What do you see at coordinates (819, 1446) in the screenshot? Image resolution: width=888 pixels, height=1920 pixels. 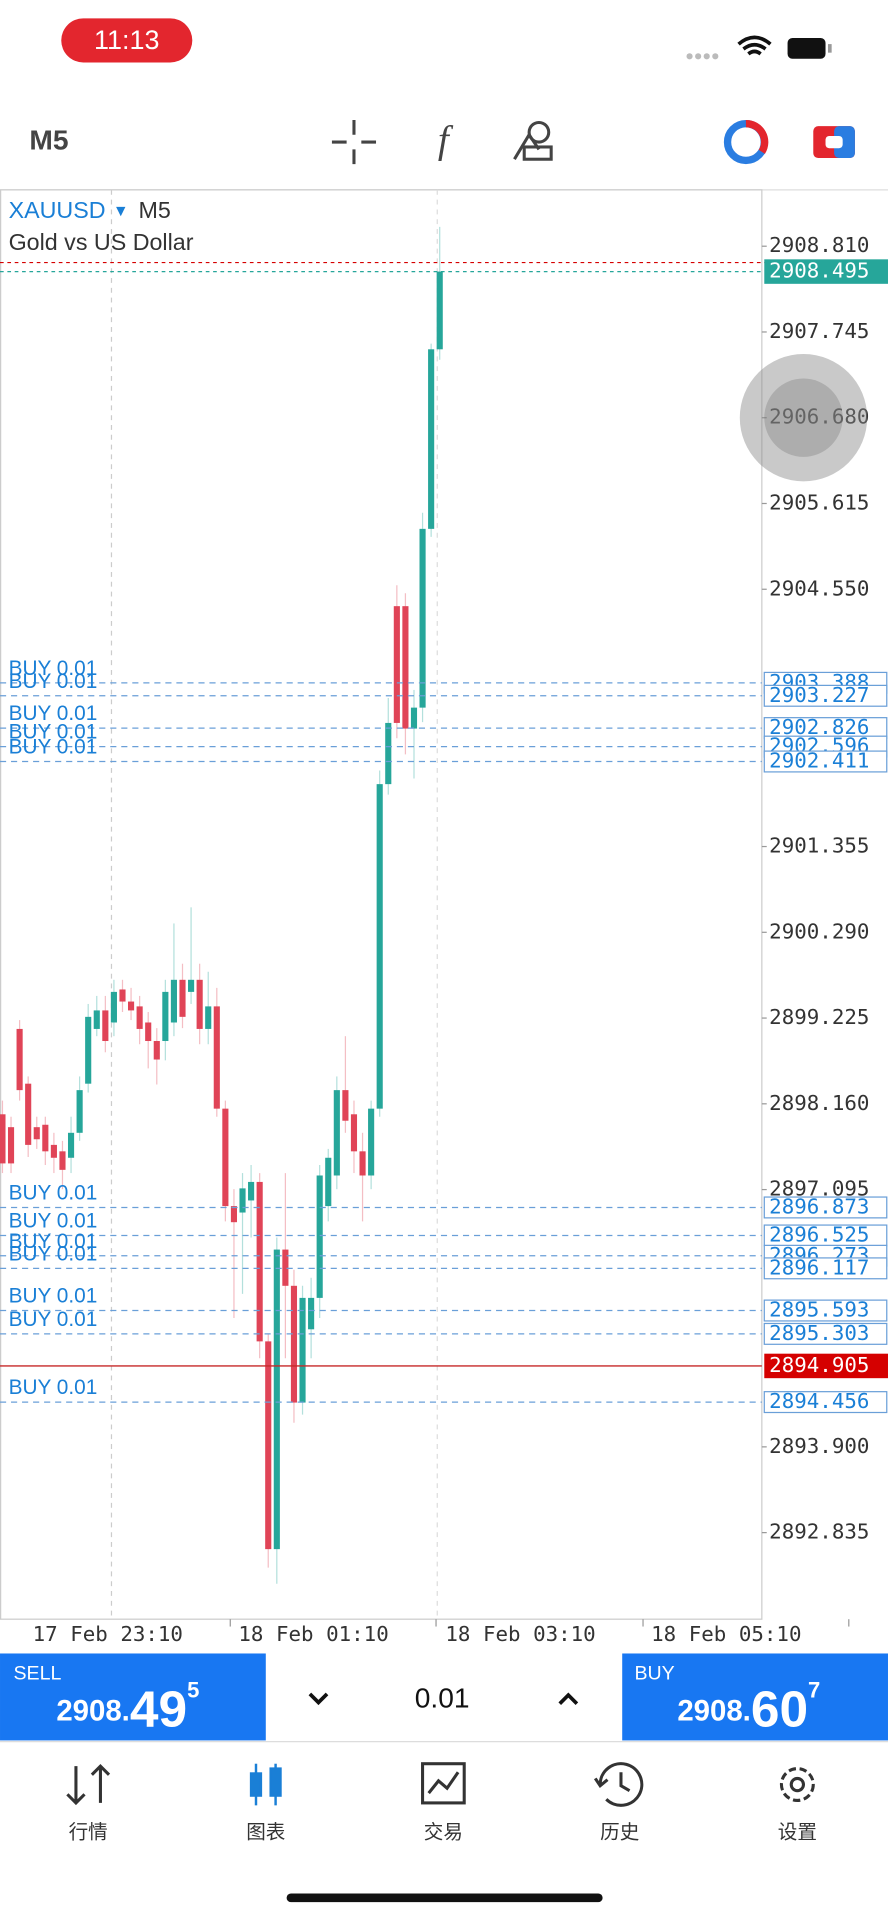 I see `y-tick-label: 2893.900` at bounding box center [819, 1446].